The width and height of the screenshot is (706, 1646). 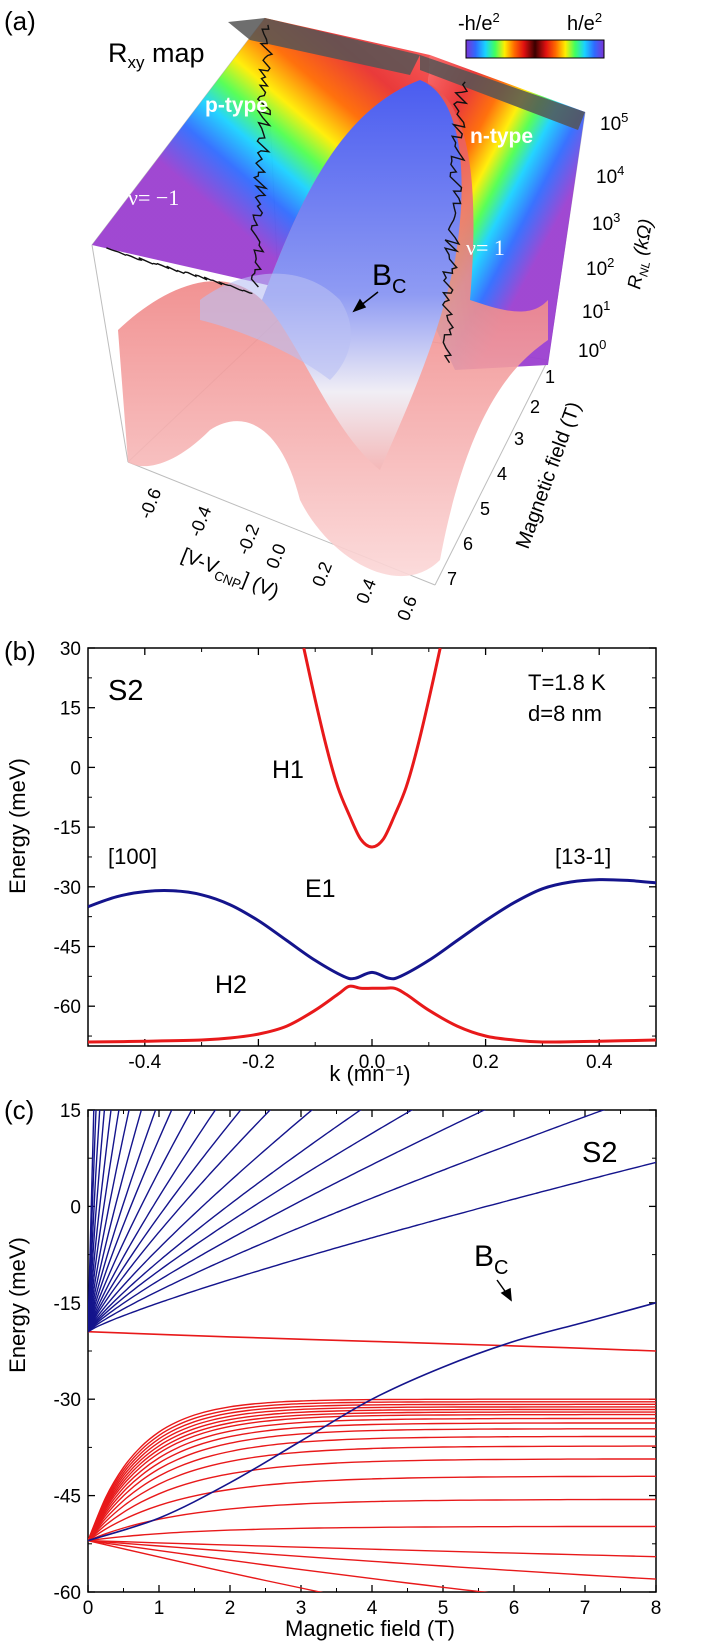 I want to click on x-tick-label: 0.4, so click(x=599, y=1062).